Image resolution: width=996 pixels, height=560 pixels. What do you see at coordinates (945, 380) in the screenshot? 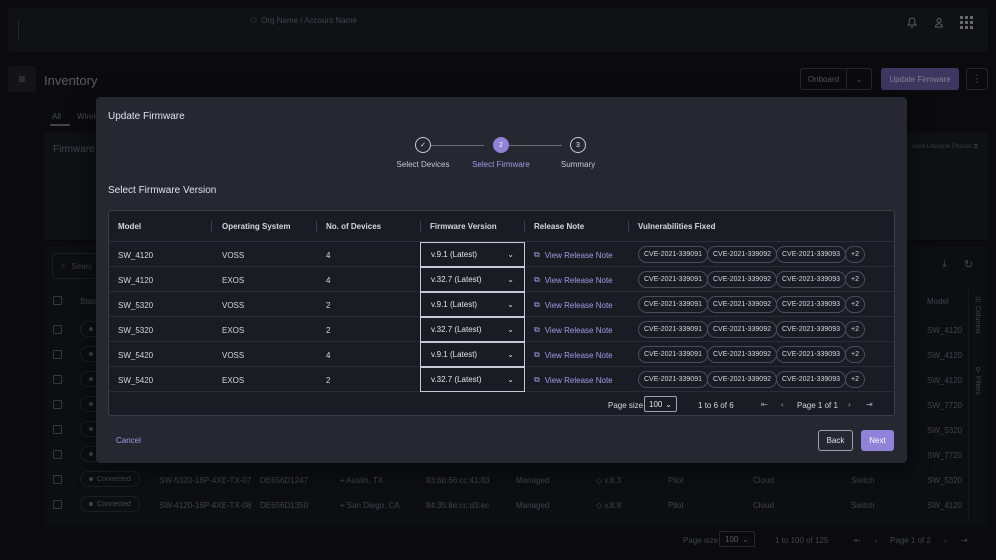
I see `row-model: SW_4120` at bounding box center [945, 380].